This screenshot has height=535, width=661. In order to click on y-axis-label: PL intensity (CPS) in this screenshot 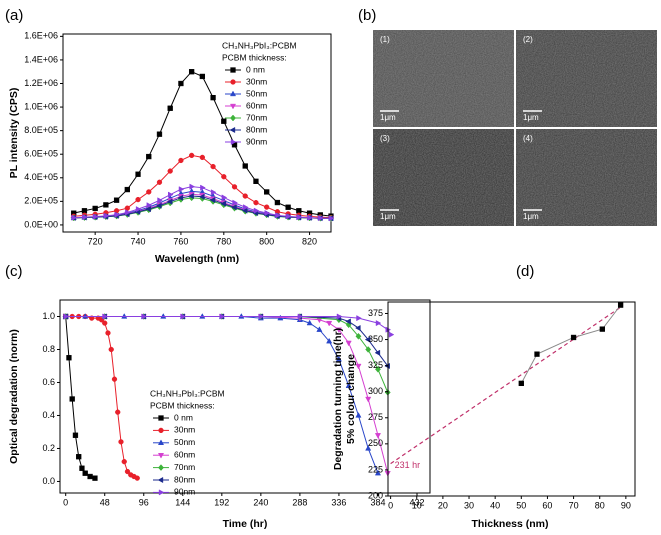, I will do `click(14, 133)`.